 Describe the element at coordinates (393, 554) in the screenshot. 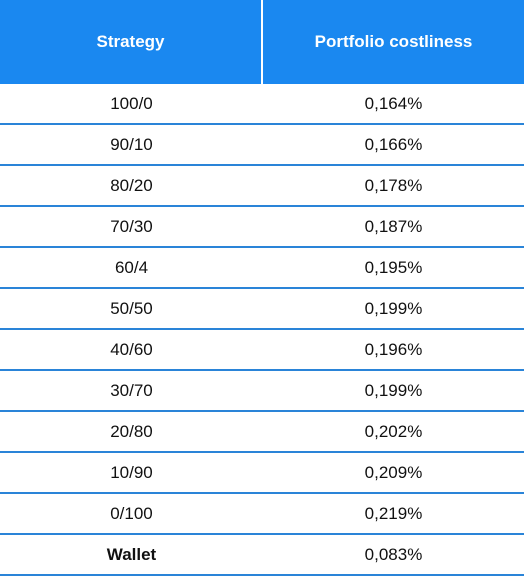

I see `cost-cell: 0,083%` at that location.